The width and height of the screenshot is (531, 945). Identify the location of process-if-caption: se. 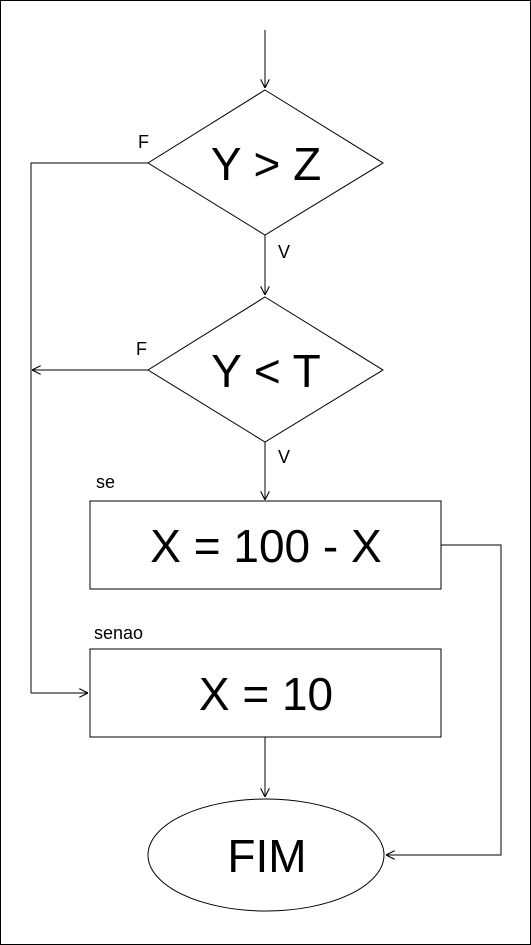
(105, 482).